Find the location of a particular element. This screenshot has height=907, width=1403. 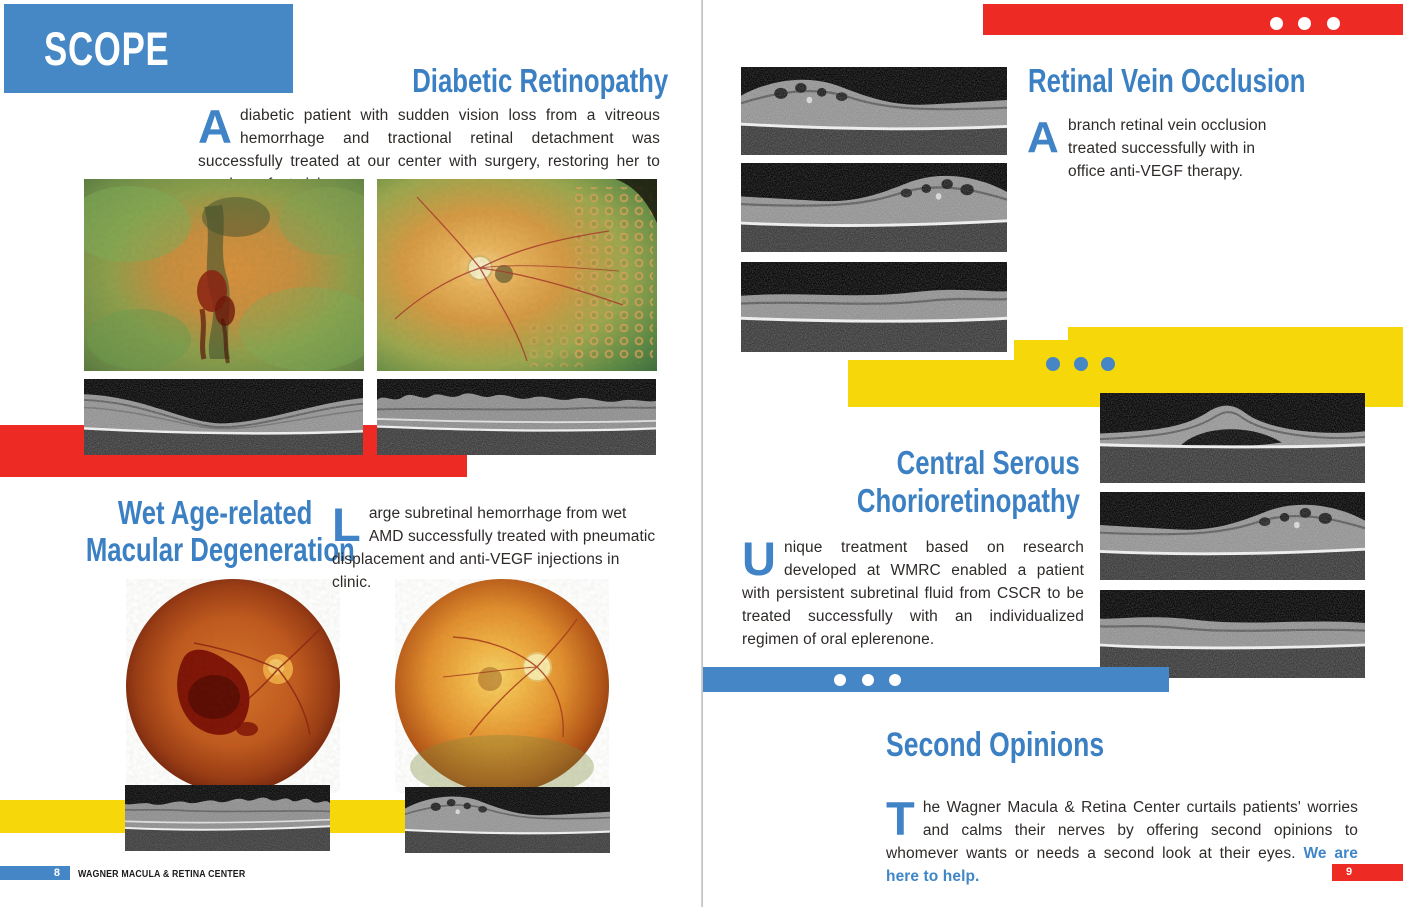

dropcap: T is located at coordinates (900, 818).